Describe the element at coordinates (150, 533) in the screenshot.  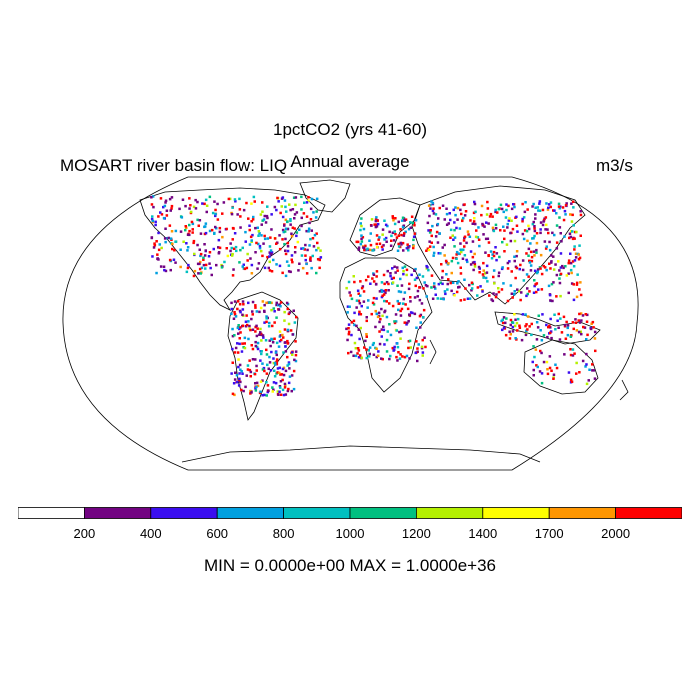
I see `colorbar-tick-label: 400` at that location.